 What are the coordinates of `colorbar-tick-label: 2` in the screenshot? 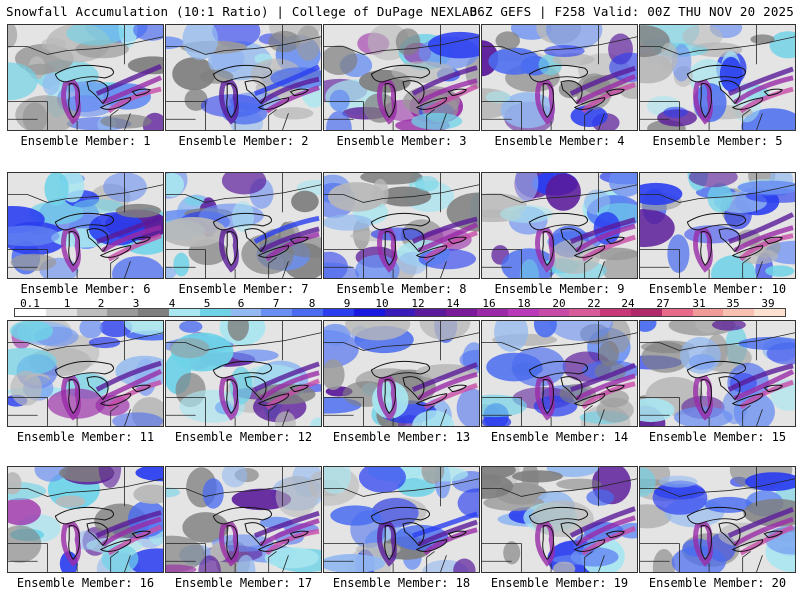 It's located at (101, 303).